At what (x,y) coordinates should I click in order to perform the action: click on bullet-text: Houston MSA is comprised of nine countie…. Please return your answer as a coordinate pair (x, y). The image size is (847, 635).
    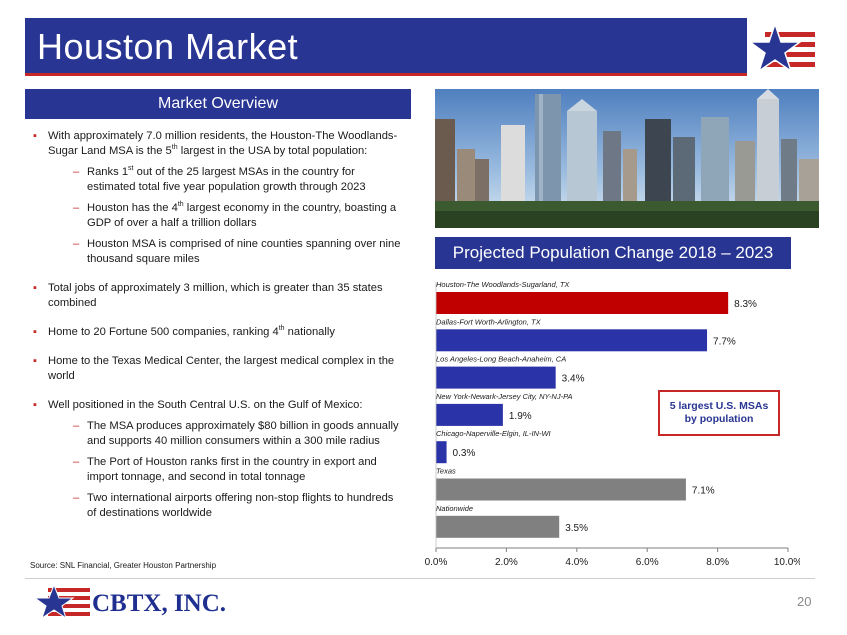
    Looking at the image, I should click on (244, 251).